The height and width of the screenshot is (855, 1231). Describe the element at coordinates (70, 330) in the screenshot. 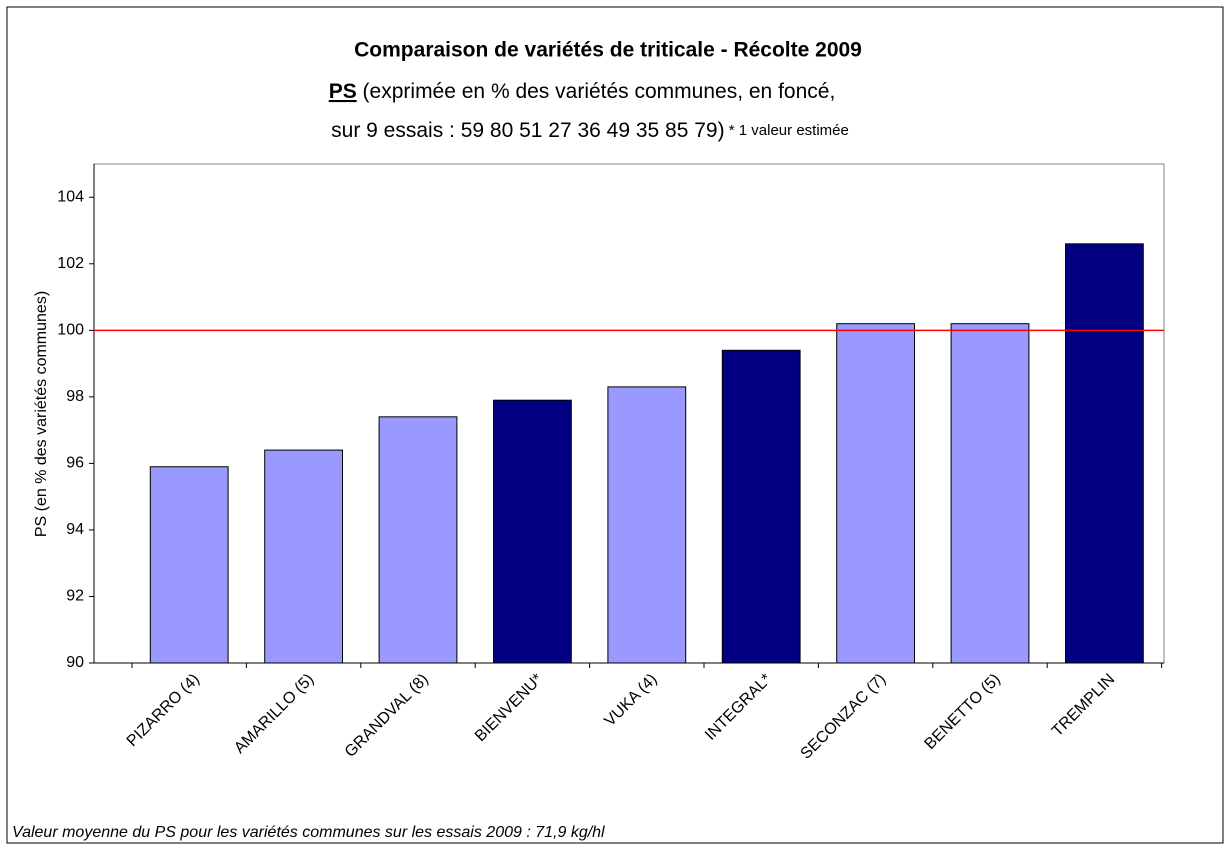

I see `y-tick-label: 100` at that location.